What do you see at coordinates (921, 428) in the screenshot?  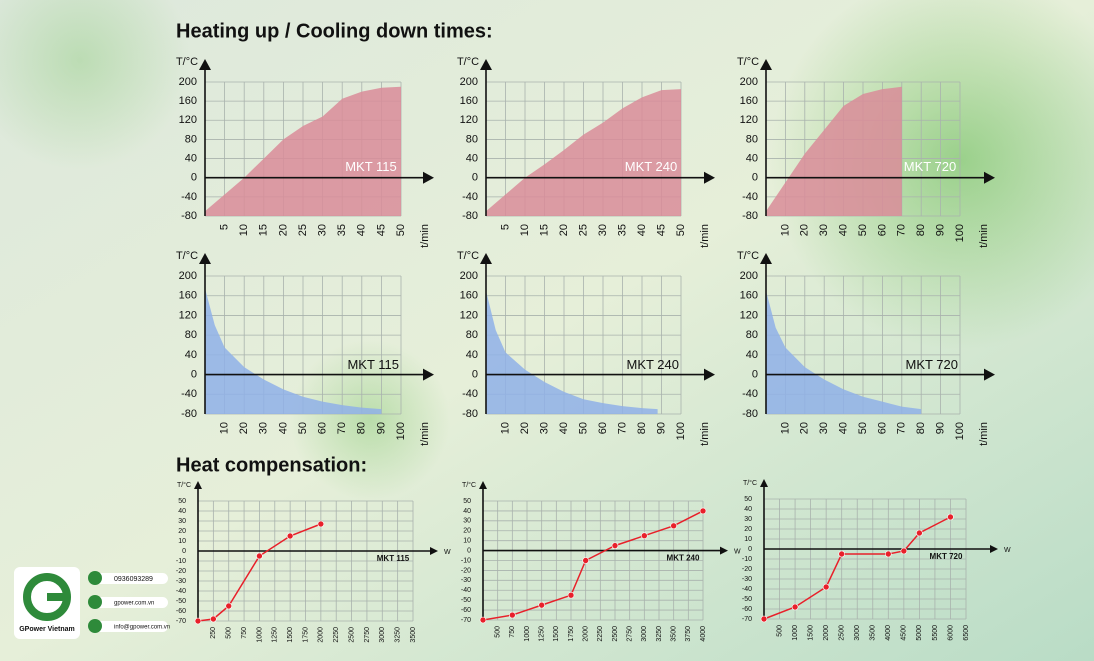 I see `x-tick-label: 80` at bounding box center [921, 428].